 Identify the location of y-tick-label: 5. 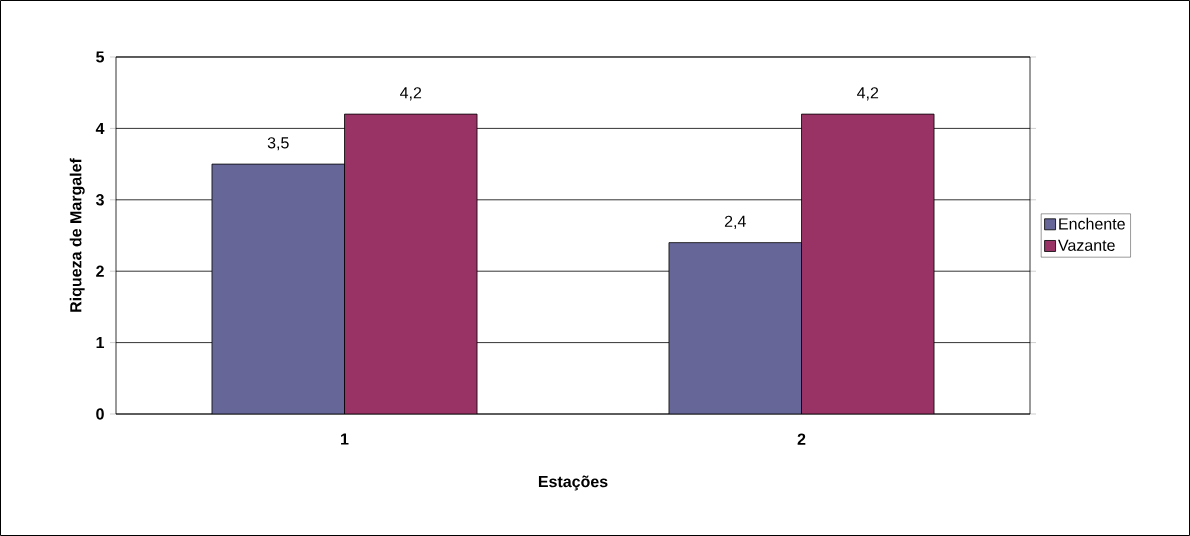
(100, 57).